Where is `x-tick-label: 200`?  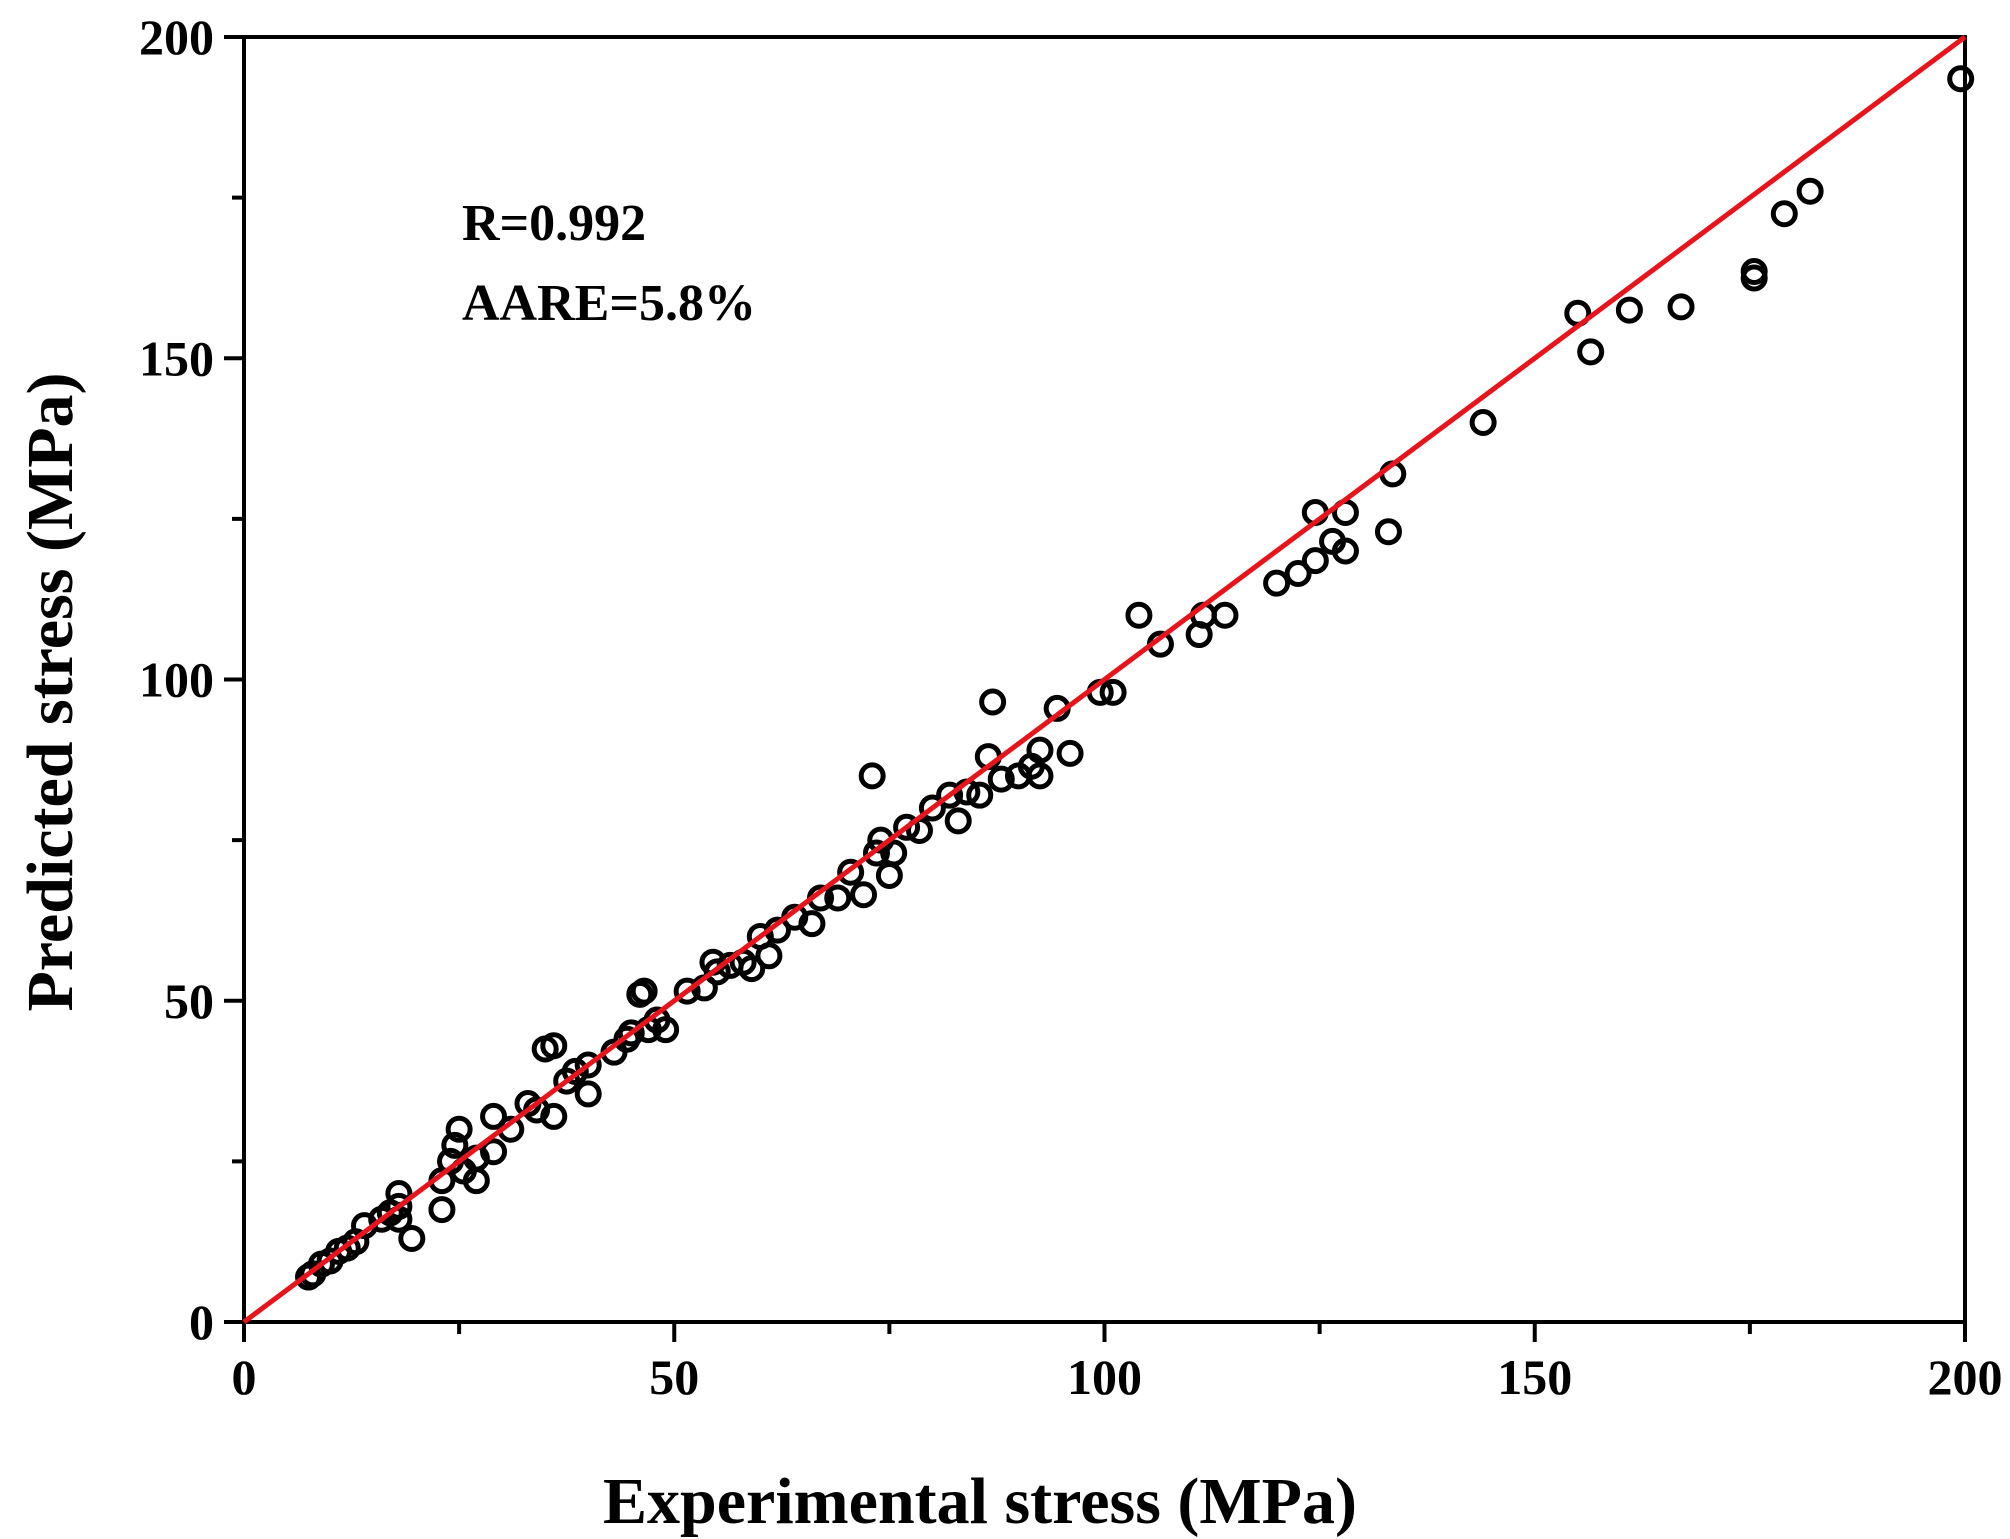
x-tick-label: 200 is located at coordinates (1965, 1377).